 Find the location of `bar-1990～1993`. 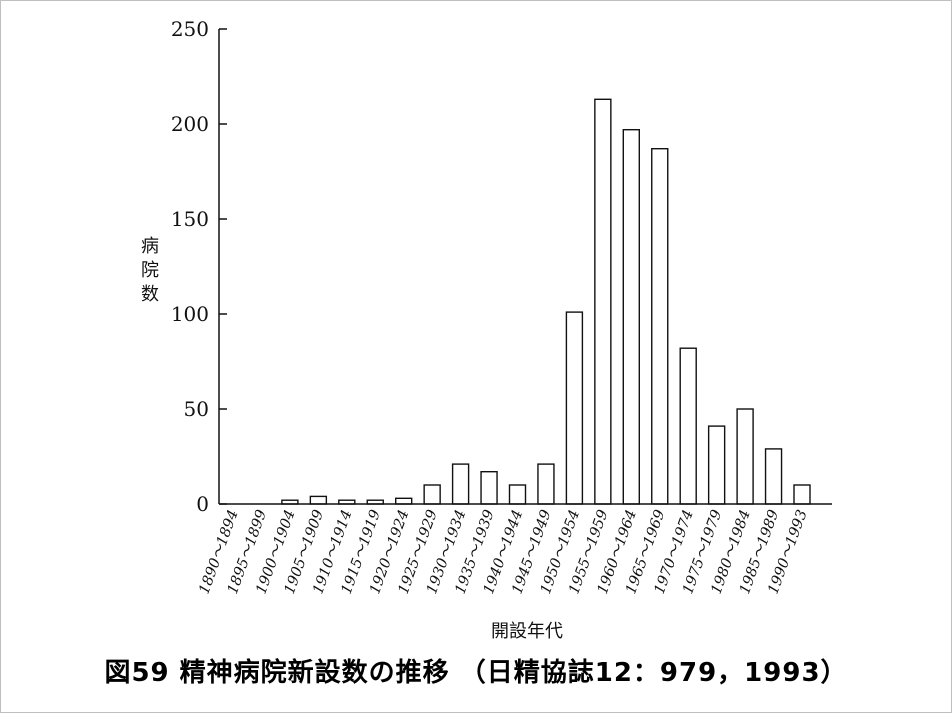

bar-1990～1993 is located at coordinates (802, 494).